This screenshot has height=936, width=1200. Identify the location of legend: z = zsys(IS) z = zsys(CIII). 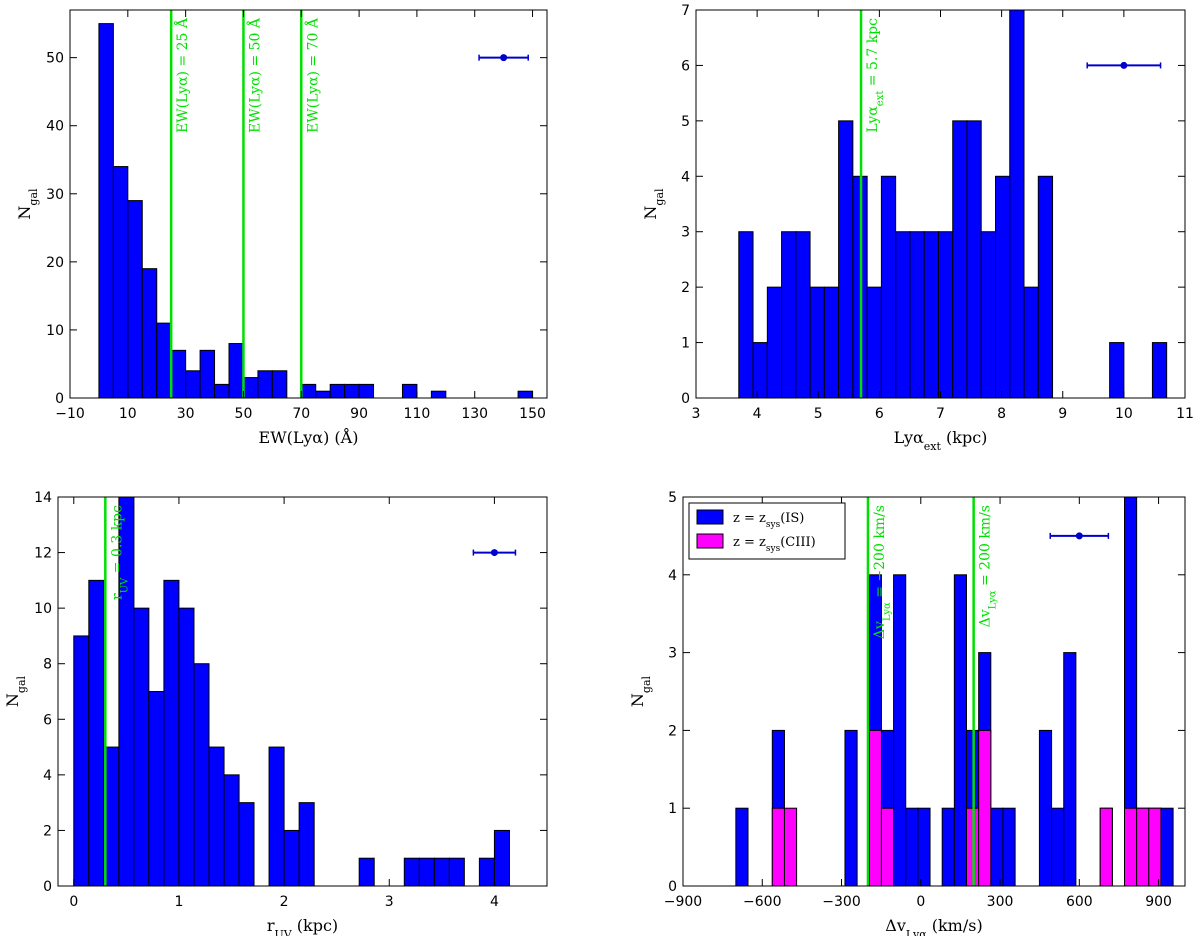
(767, 531).